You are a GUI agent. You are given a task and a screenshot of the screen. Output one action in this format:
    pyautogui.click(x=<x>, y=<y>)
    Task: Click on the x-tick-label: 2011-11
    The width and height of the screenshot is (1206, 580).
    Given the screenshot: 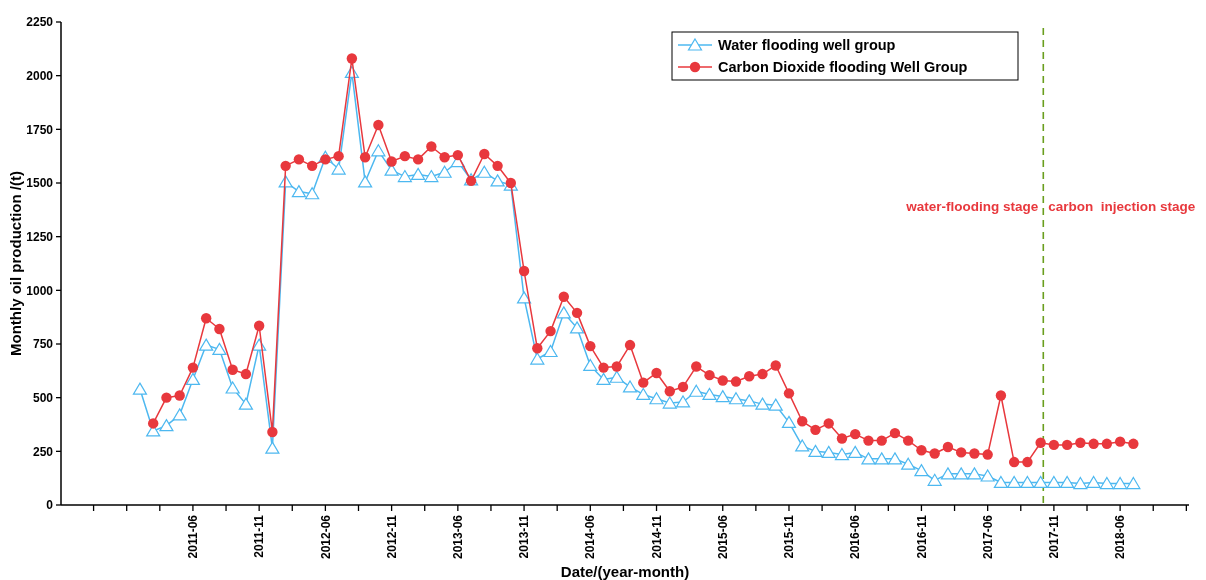 What is the action you would take?
    pyautogui.click(x=259, y=536)
    